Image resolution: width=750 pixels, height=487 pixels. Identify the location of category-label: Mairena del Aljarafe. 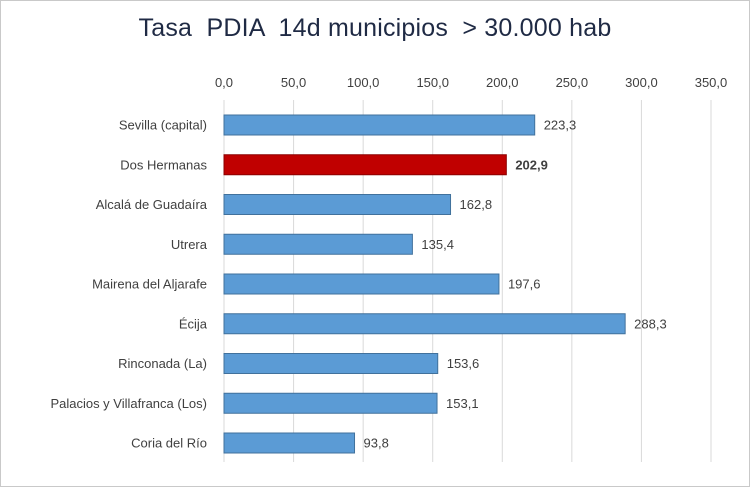
(149, 284).